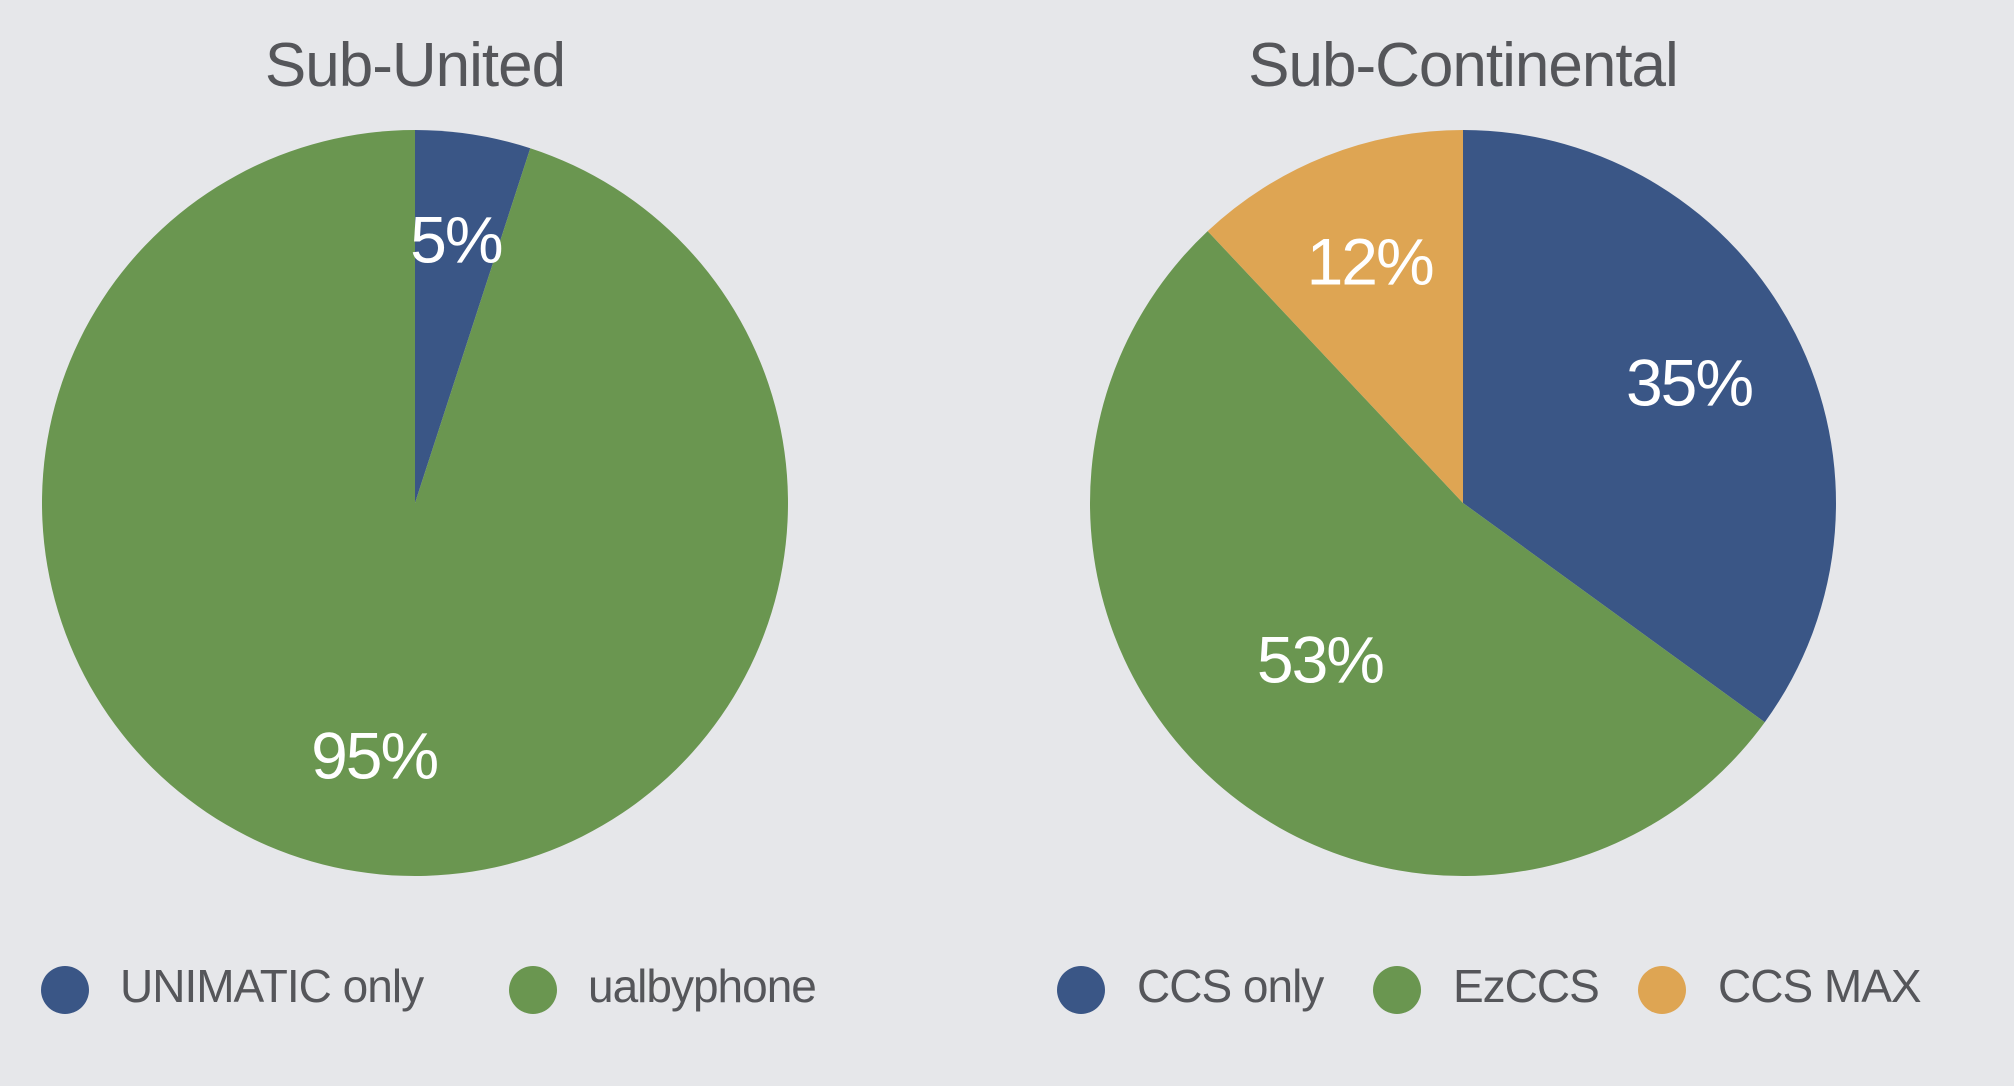  Describe the element at coordinates (374, 755) in the screenshot. I see `slice-label-ualbyphone: 95%` at that location.